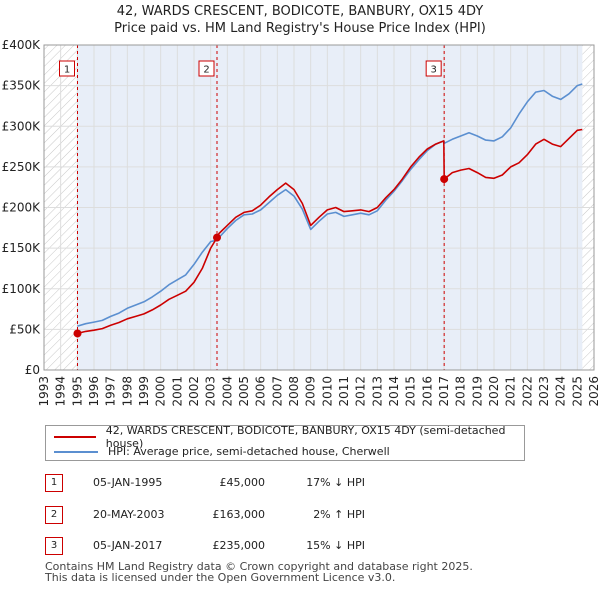 The width and height of the screenshot is (600, 590). Describe the element at coordinates (327, 391) in the screenshot. I see `x-tick-label: 2010` at that location.